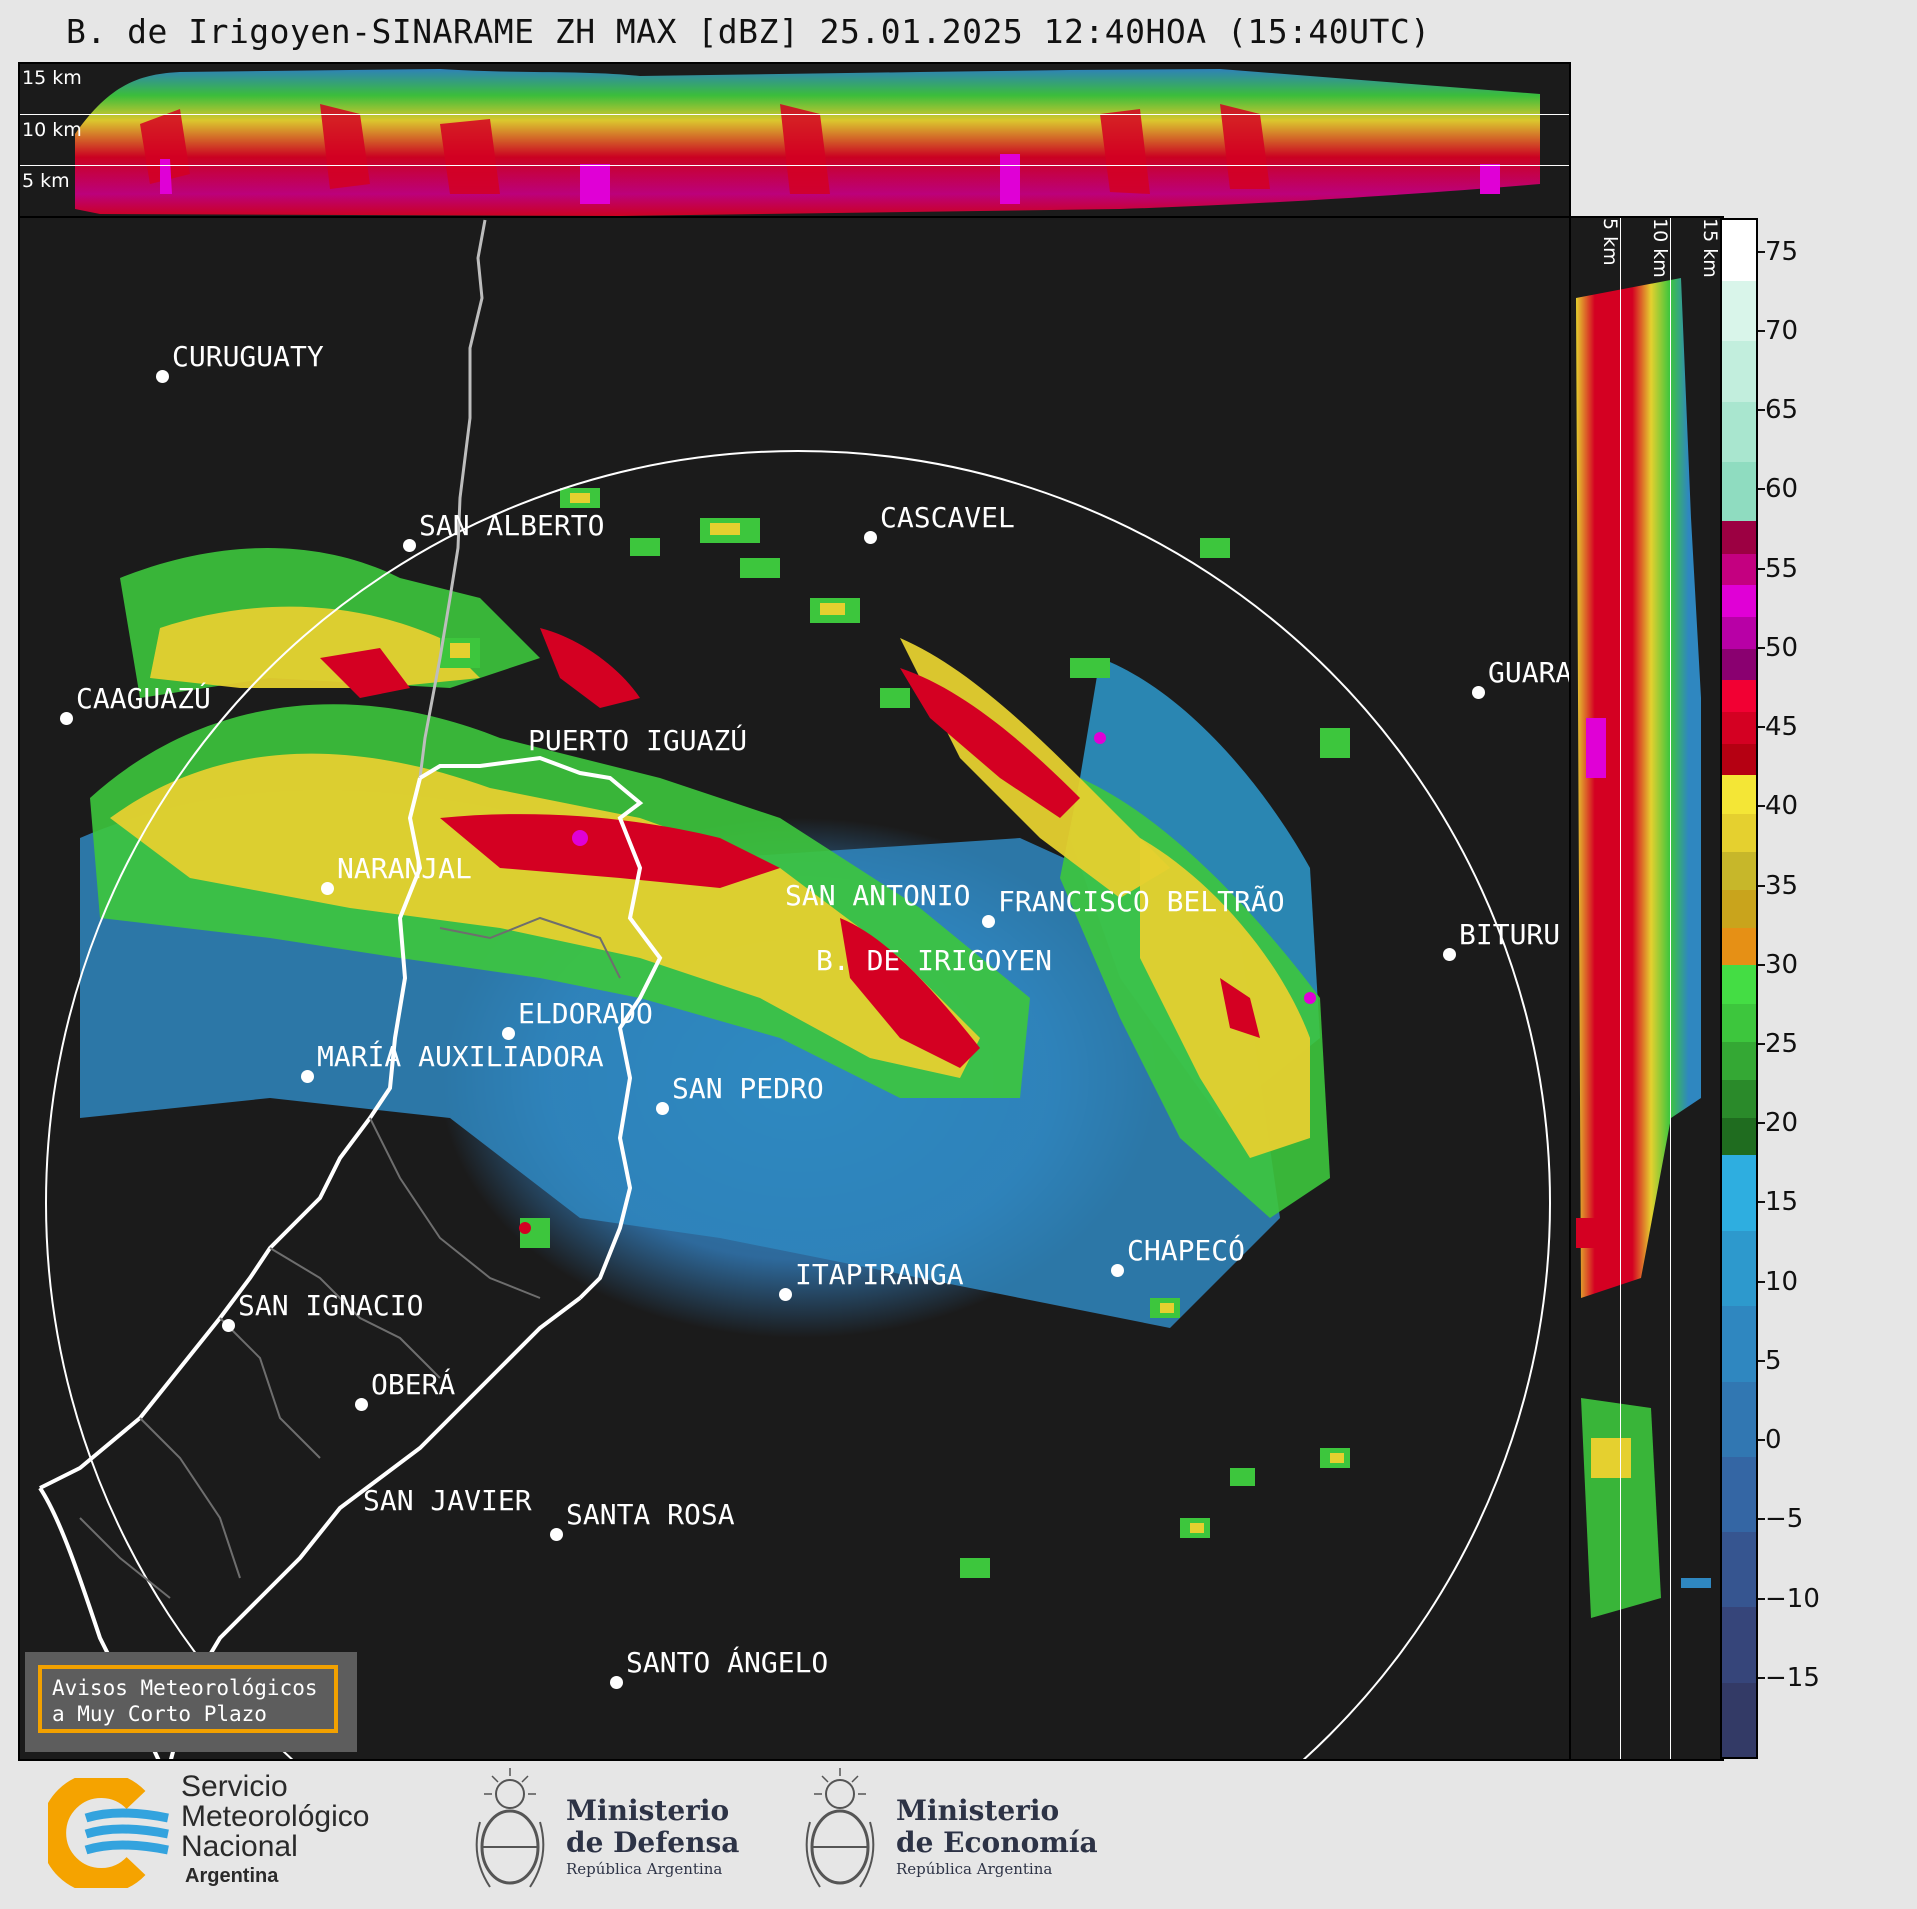 This screenshot has width=1917, height=1909. What do you see at coordinates (232, 1876) in the screenshot?
I see `smn-line-4: Argentina` at bounding box center [232, 1876].